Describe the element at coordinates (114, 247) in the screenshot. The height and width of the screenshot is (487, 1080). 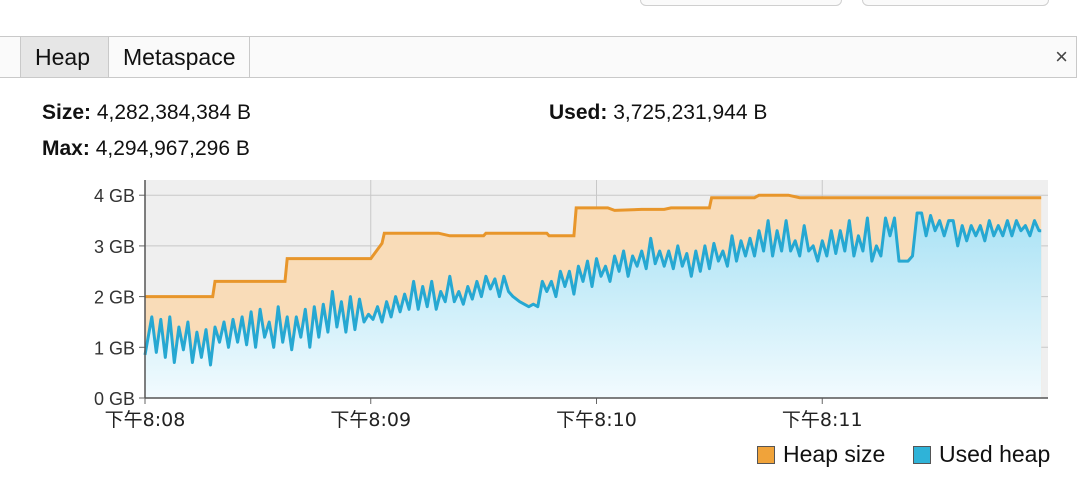
I see `y-tick-label: 3 GB` at that location.